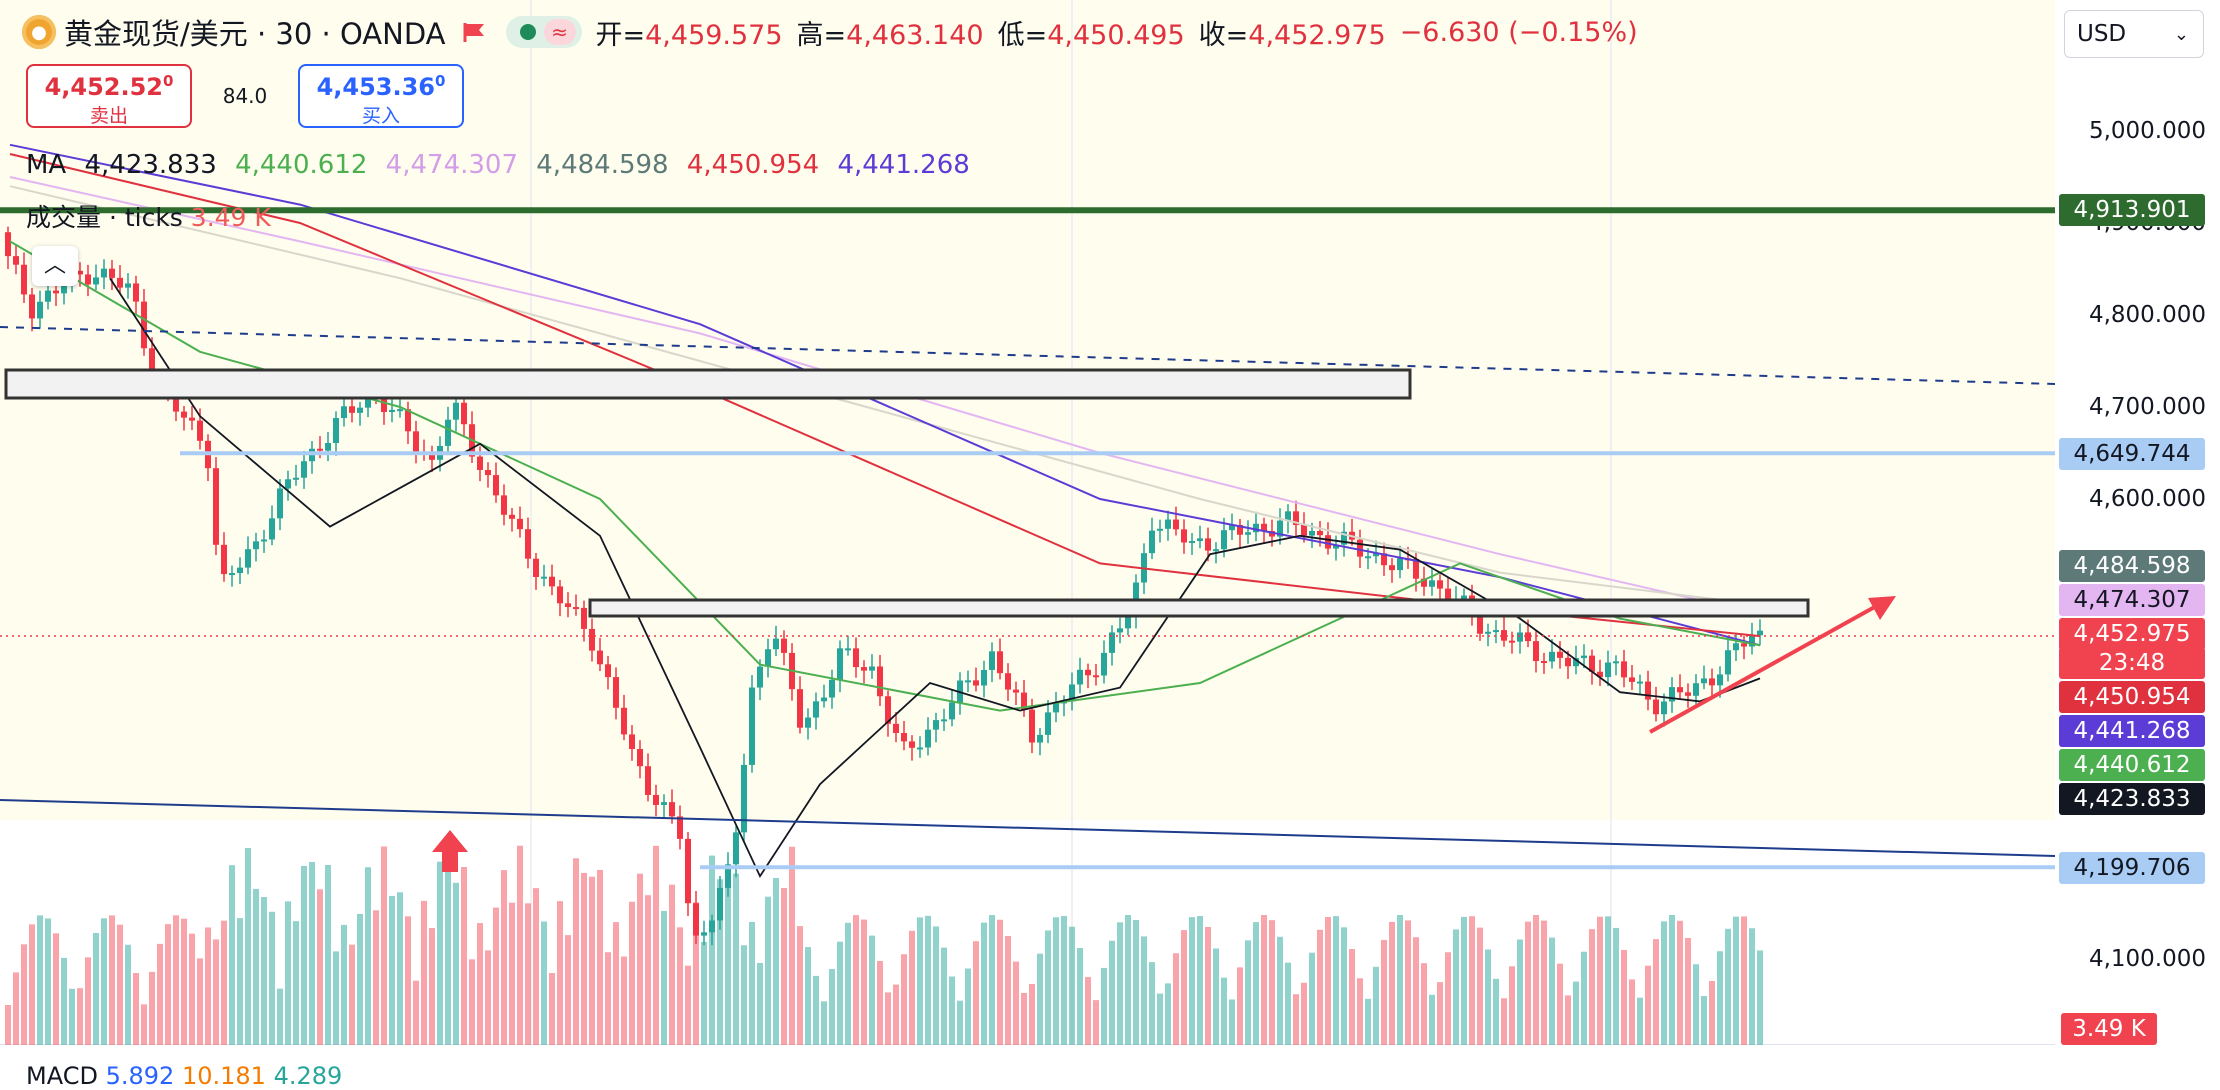 Image resolution: width=2220 pixels, height=1090 pixels. I want to click on ohlc-close: 收=4,452.975, so click(1292, 35).